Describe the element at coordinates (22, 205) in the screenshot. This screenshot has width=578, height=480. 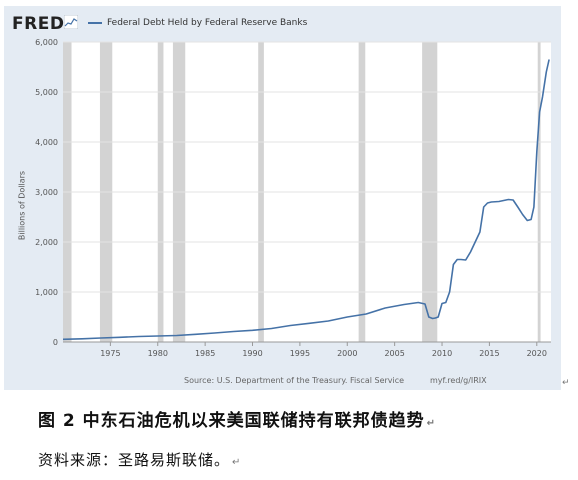
I see `y-axis-label: Billions of Dollars` at that location.